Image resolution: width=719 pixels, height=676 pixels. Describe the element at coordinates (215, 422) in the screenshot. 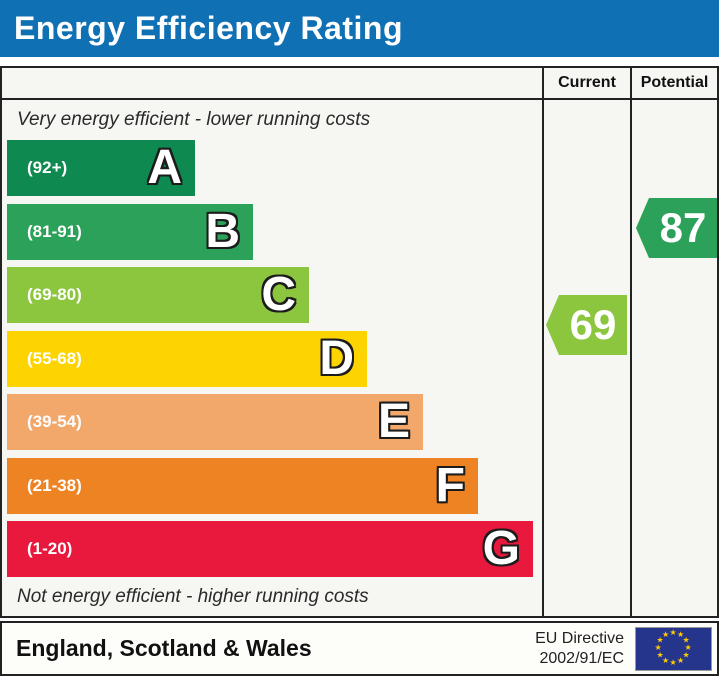

I see `band-row-e: (39-54) E` at that location.